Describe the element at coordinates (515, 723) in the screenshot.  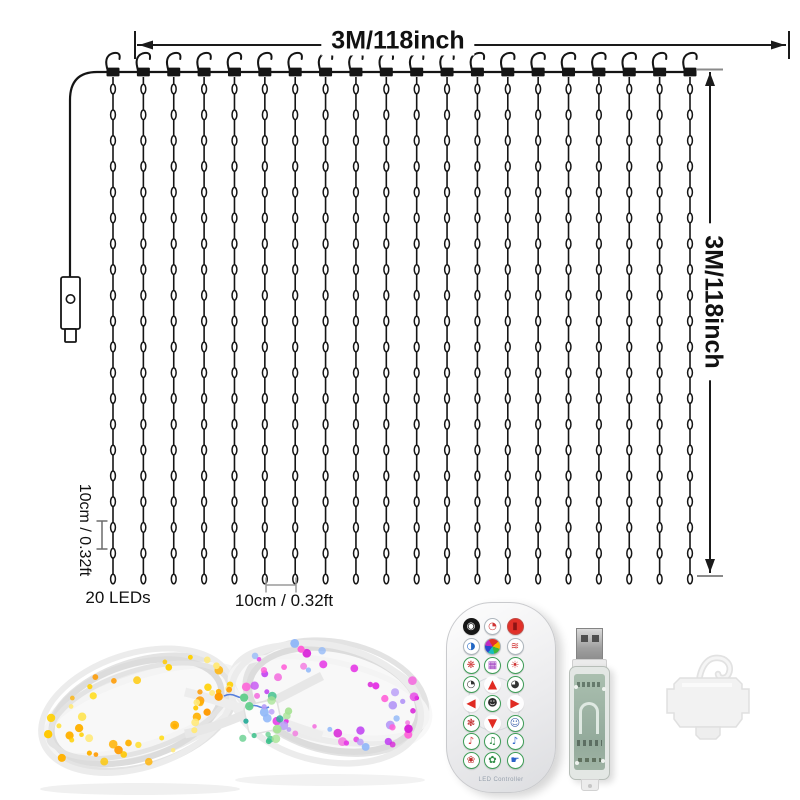
I see `remote-button-smile: ☺` at that location.